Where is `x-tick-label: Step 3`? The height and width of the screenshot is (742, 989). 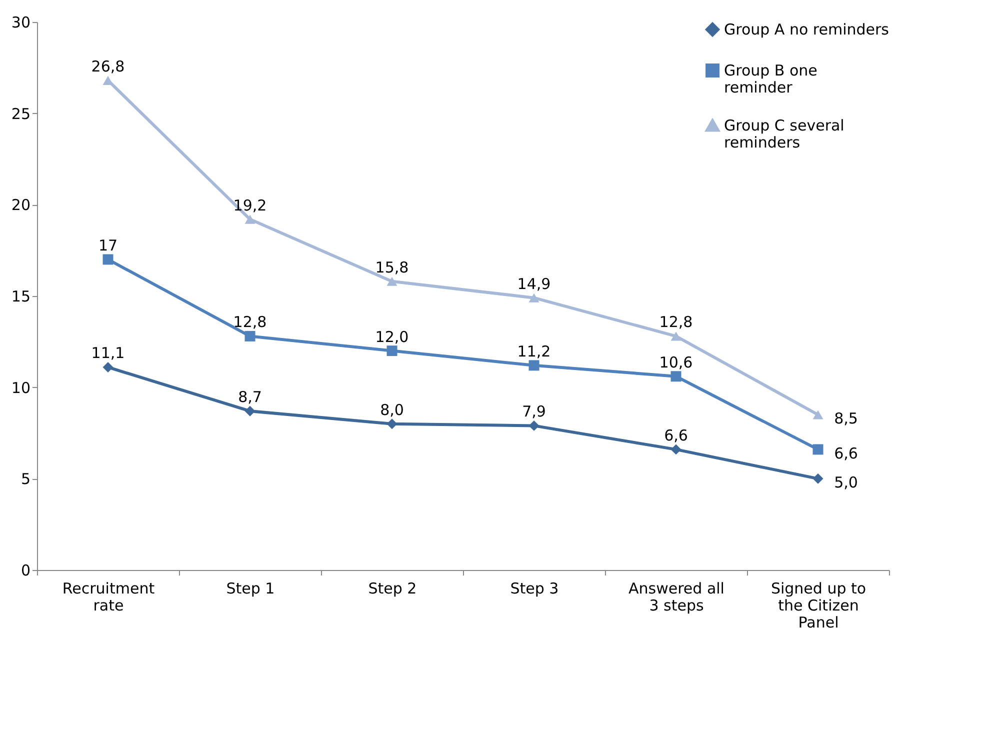
x-tick-label: Step 3 is located at coordinates (534, 589).